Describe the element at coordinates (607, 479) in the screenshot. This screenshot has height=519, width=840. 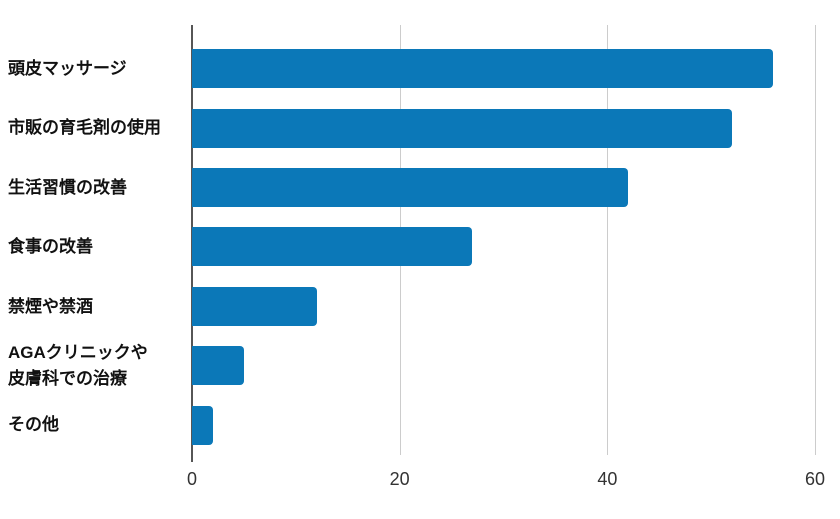
I see `x-tick-label-40: 40` at that location.